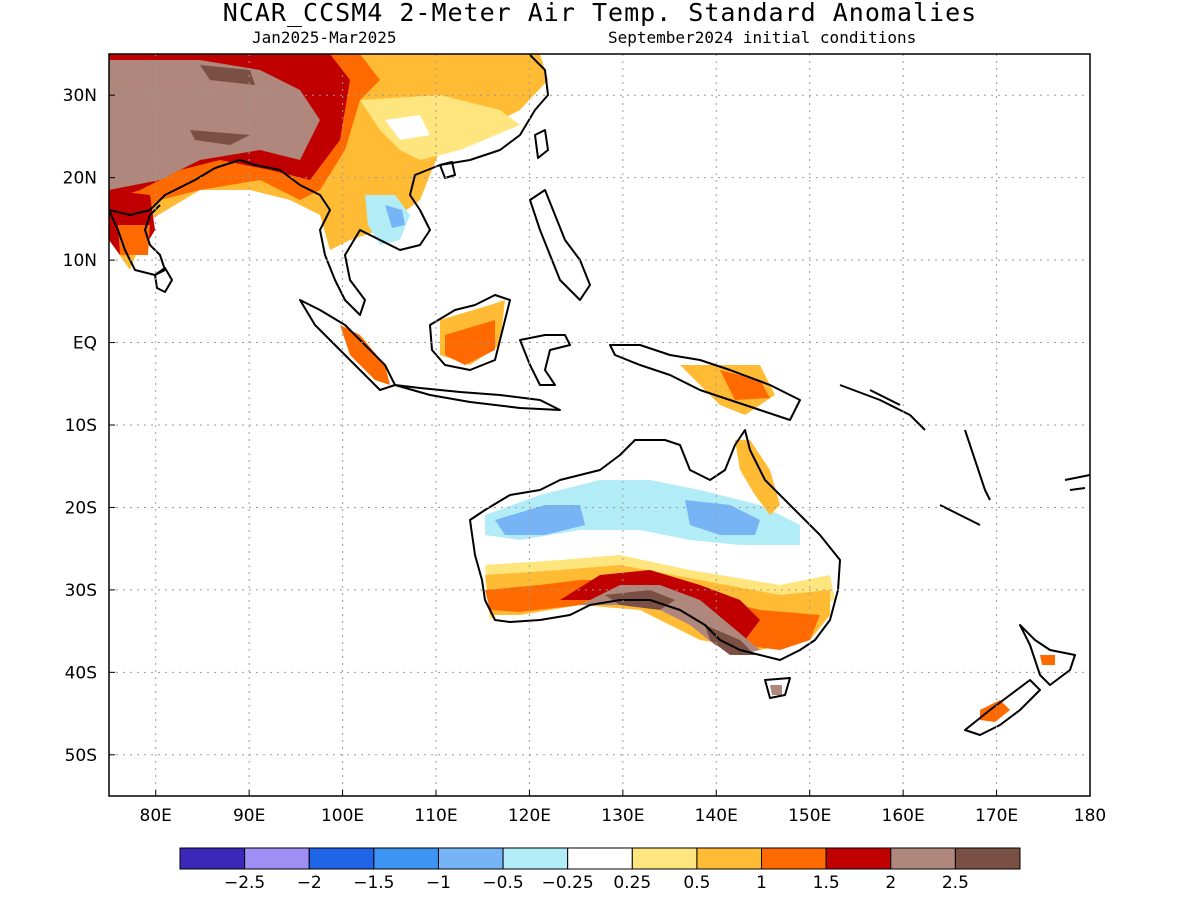  Describe the element at coordinates (329, 185) in the screenshot. I see `coastline-asia` at that location.